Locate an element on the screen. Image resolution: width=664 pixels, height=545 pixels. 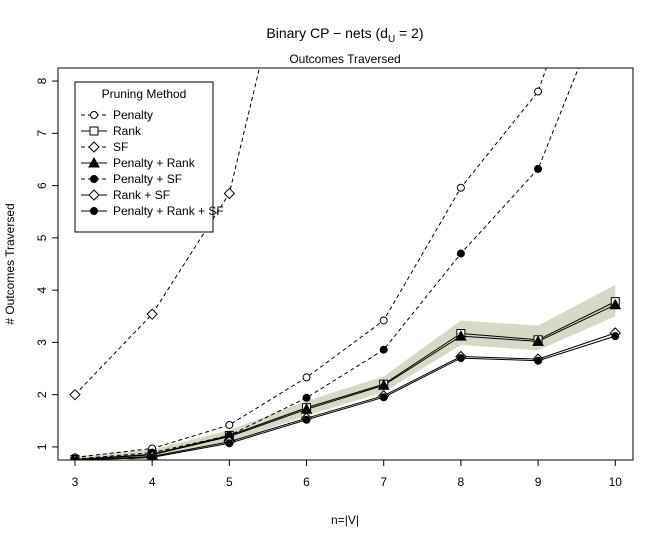
legend-label: Penalty is located at coordinates (133, 115).